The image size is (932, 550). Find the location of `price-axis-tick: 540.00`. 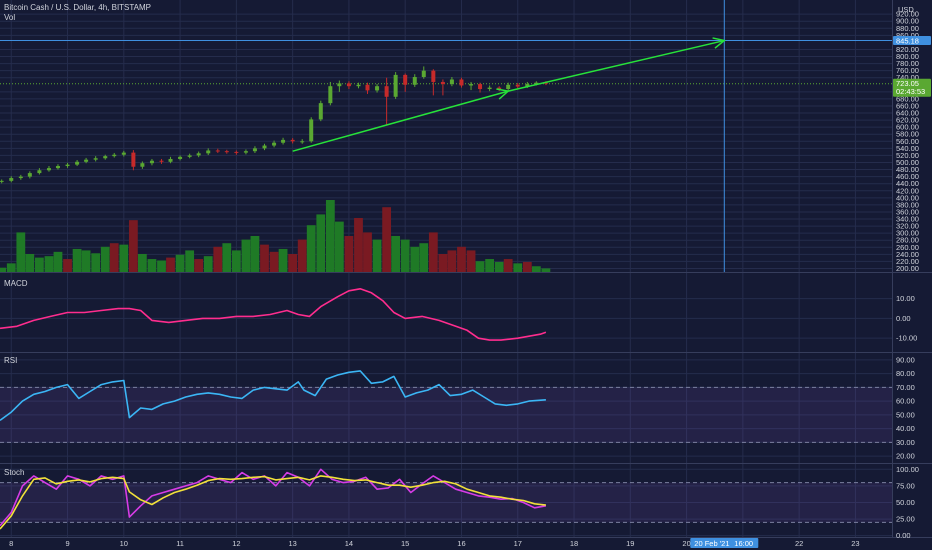

price-axis-tick: 540.00 is located at coordinates (907, 148).